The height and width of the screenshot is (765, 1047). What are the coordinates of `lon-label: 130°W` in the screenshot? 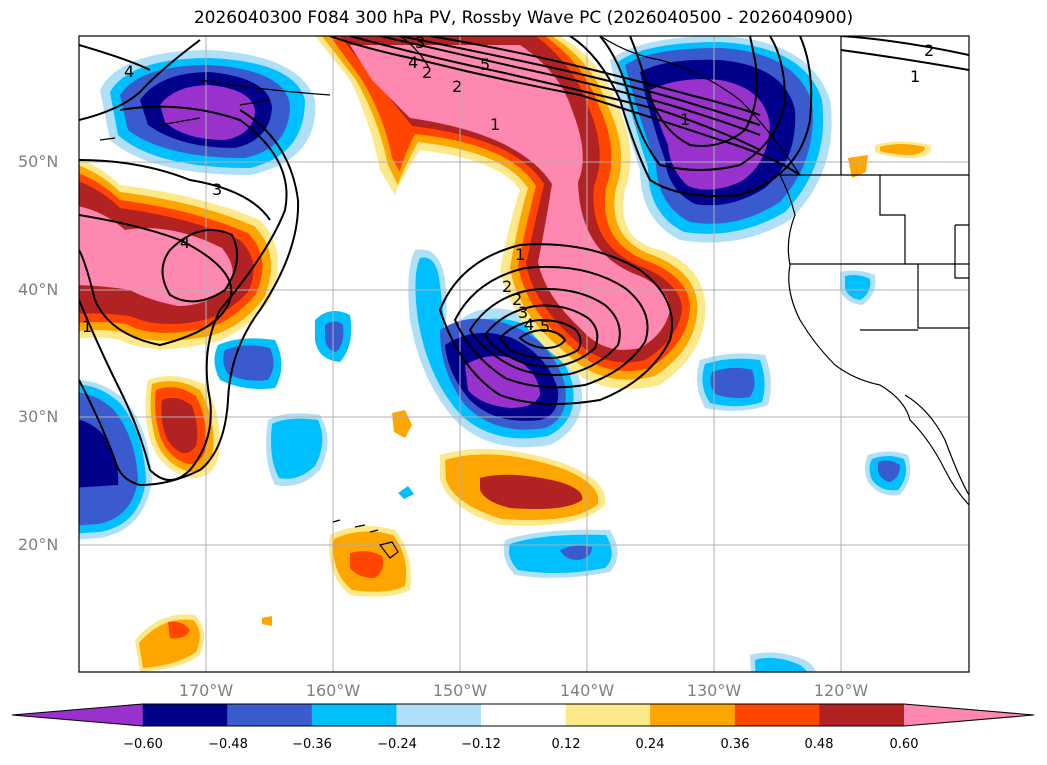 It's located at (714, 690).